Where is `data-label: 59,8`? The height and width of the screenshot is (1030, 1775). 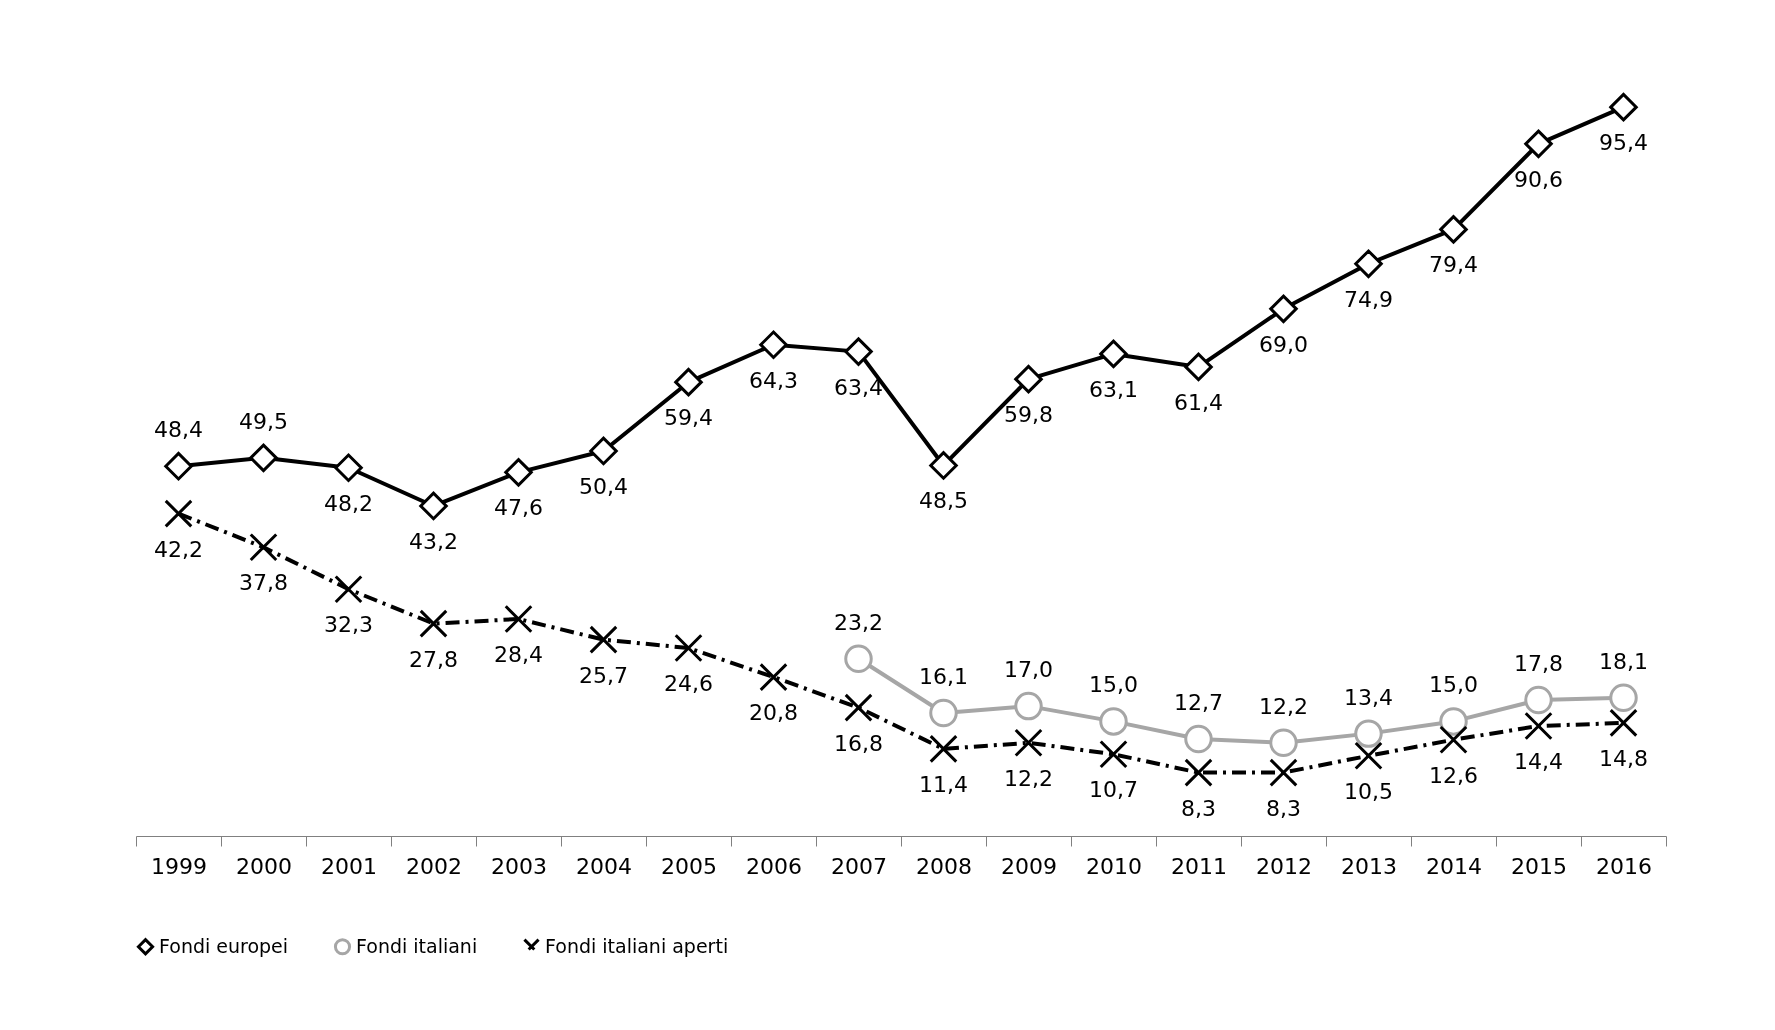 data-label: 59,8 is located at coordinates (1028, 415).